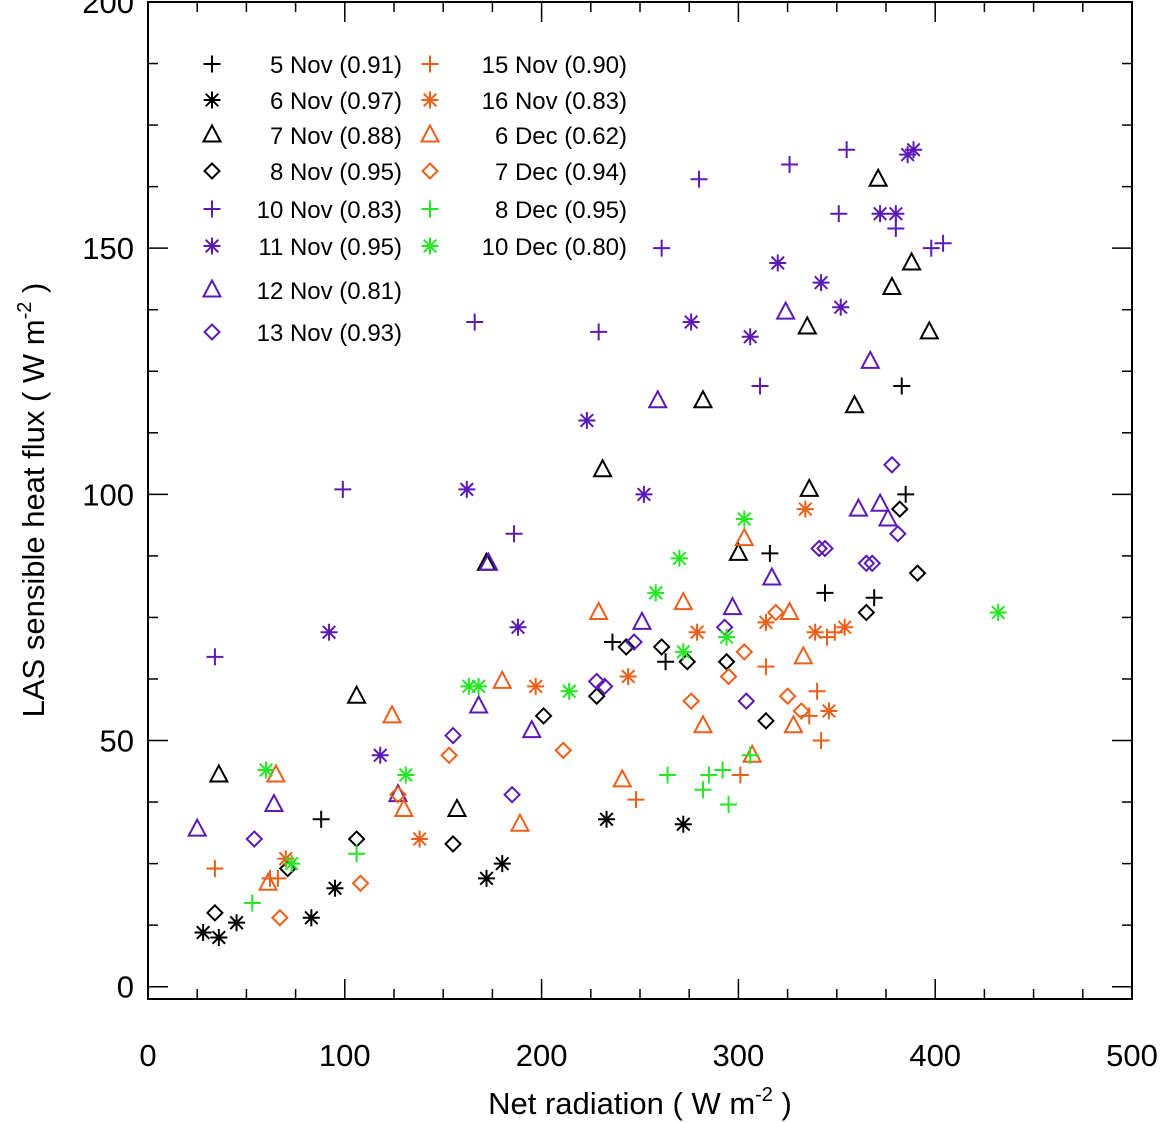 This screenshot has height=1123, width=1163. I want to click on x-tick-label: 300, so click(739, 1055).